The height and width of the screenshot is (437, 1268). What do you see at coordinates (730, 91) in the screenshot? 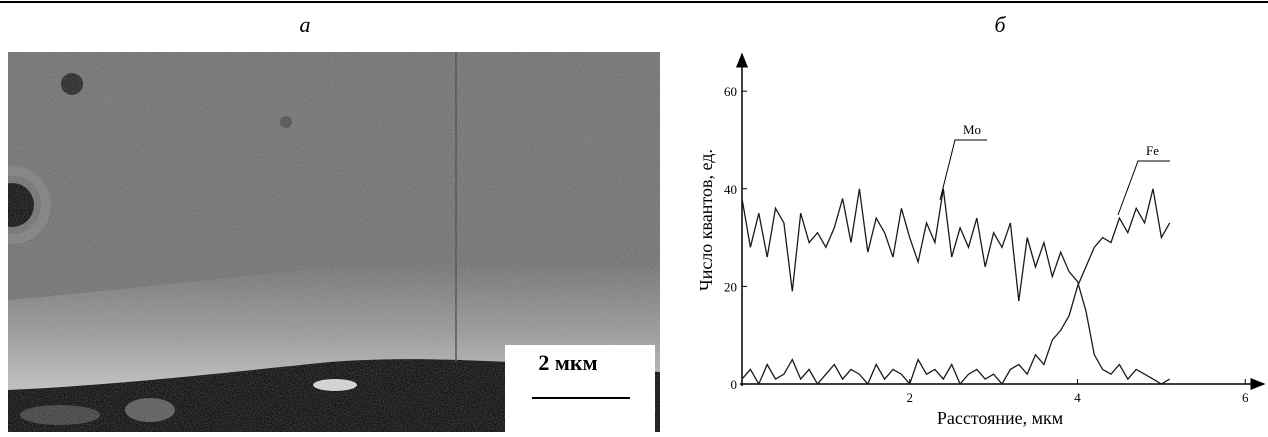
I see `y-tick-label: 60` at bounding box center [730, 91].